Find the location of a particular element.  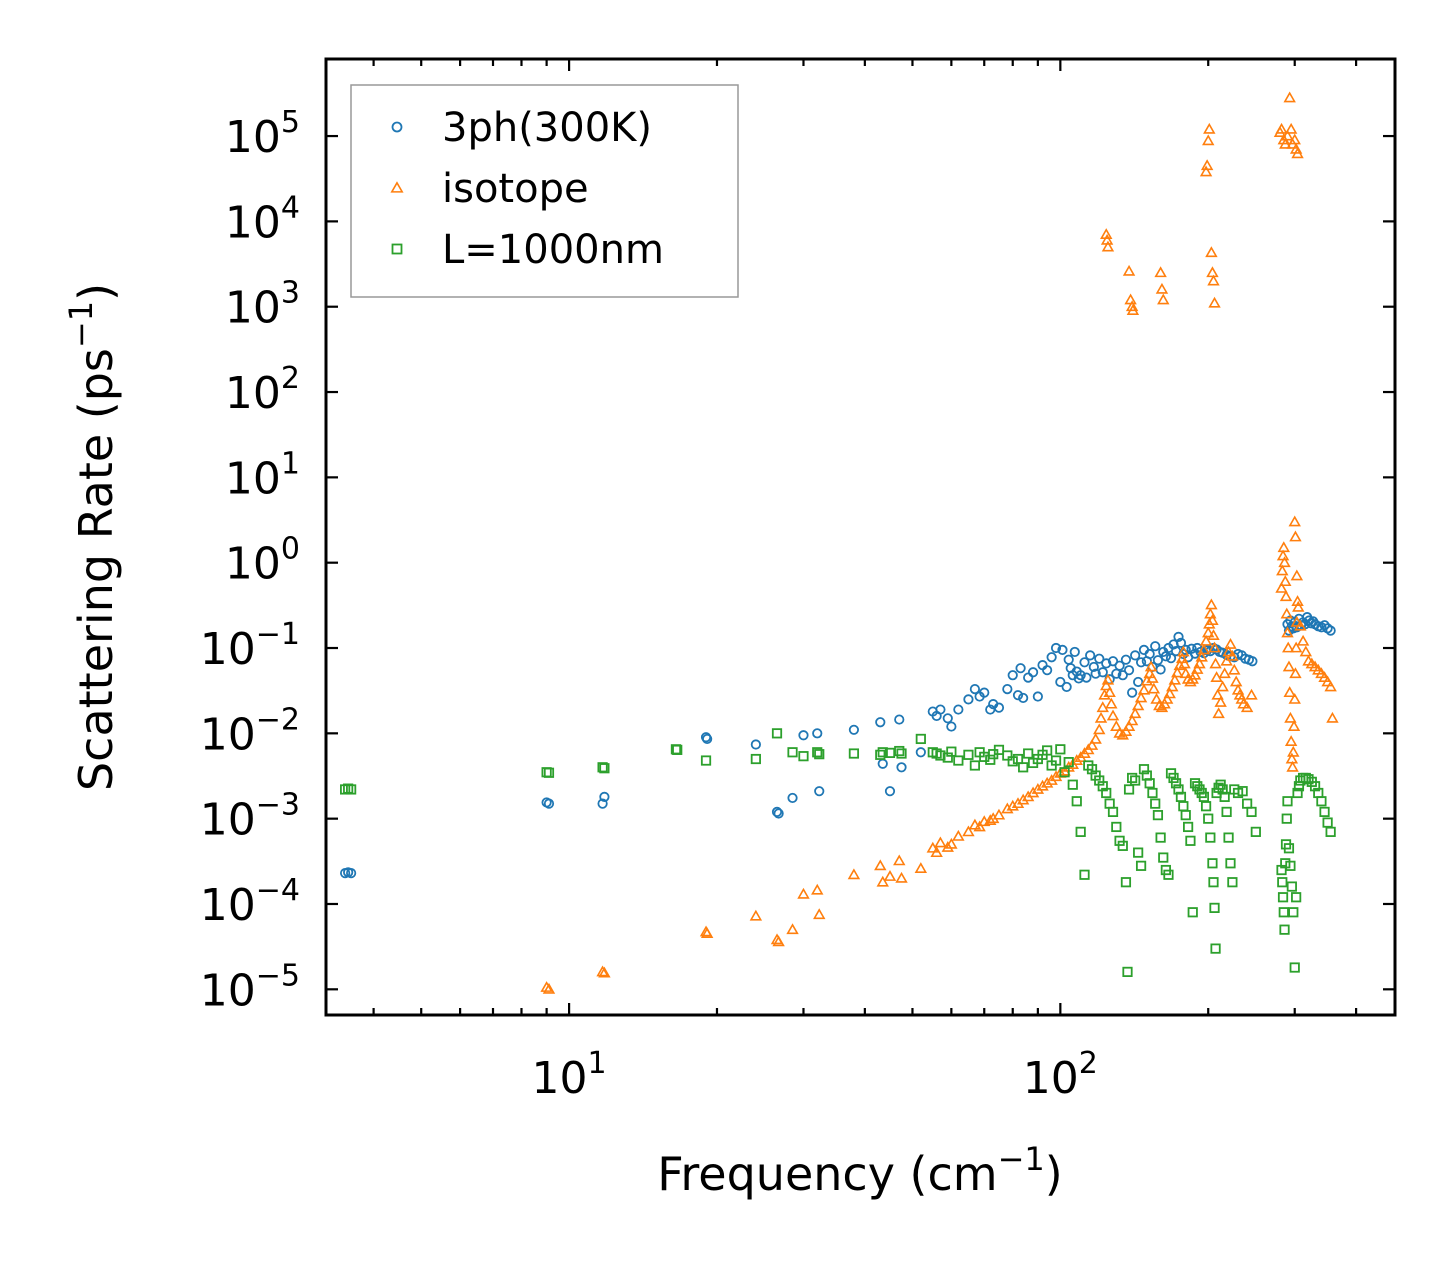

y-axis-title: Scattering Rate (ps−1) is located at coordinates (92, 537).